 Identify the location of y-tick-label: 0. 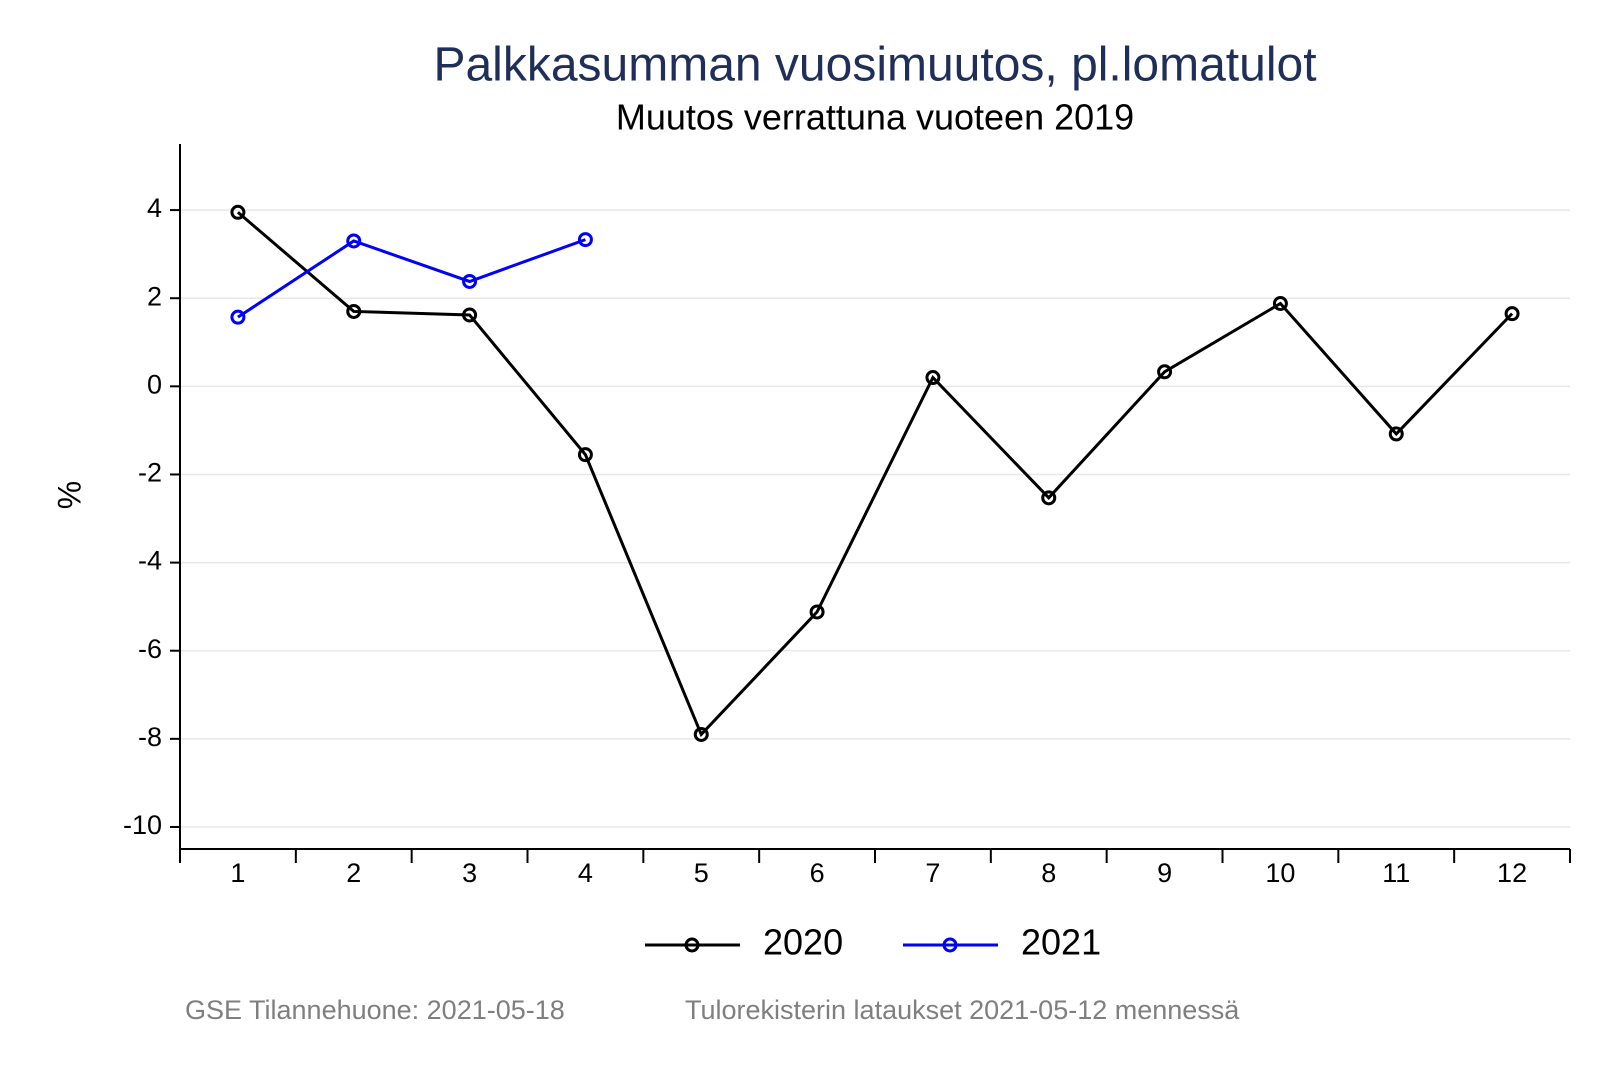
(154, 384).